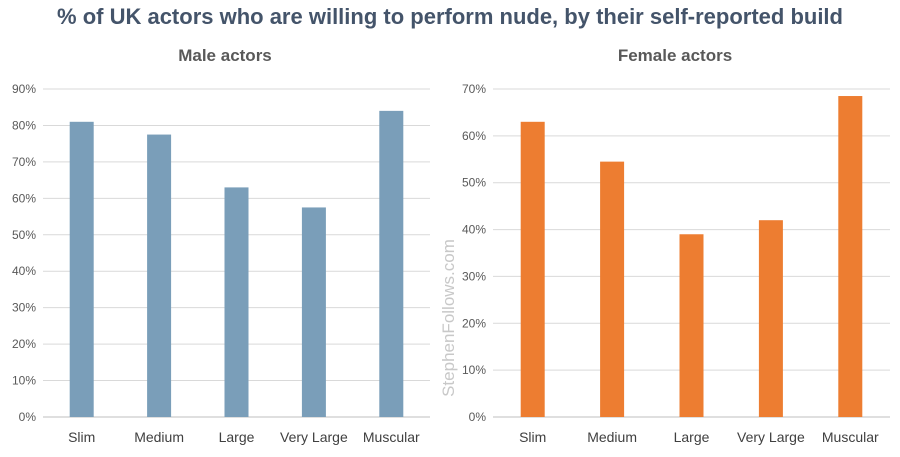  What do you see at coordinates (692, 437) in the screenshot?
I see `female-x-category-label: Large` at bounding box center [692, 437].